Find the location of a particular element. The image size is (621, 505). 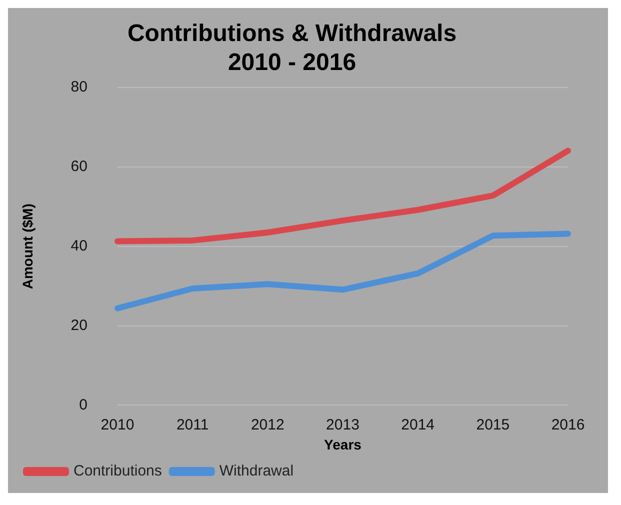

x-tick-label: 2016 is located at coordinates (568, 425).